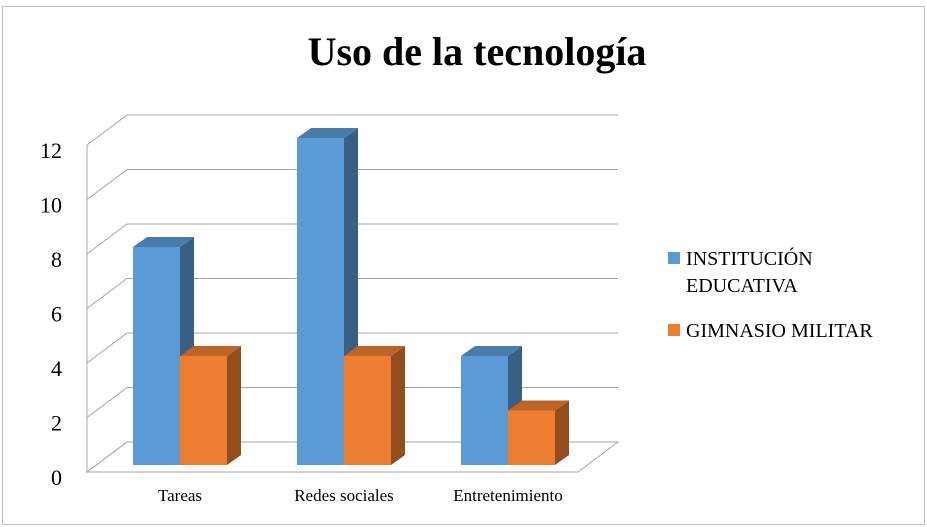 Image resolution: width=927 pixels, height=527 pixels. I want to click on legend-label: GIMNASIO MILITAR, so click(779, 331).